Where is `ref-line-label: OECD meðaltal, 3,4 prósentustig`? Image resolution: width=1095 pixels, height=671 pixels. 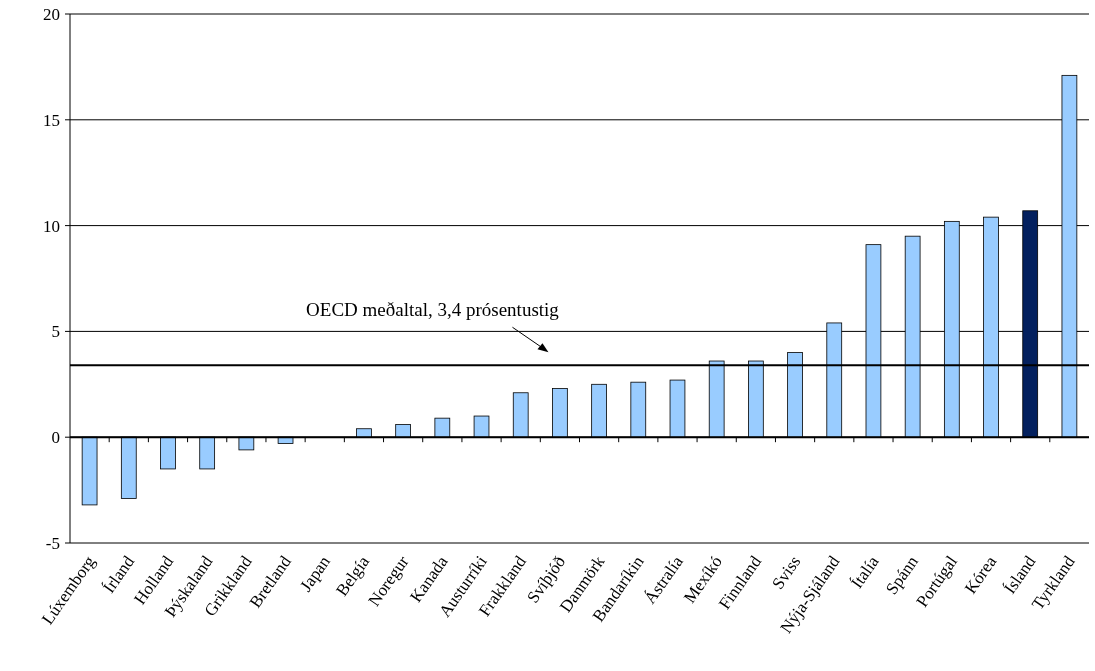 ref-line-label: OECD meðaltal, 3,4 prósentustig is located at coordinates (433, 310).